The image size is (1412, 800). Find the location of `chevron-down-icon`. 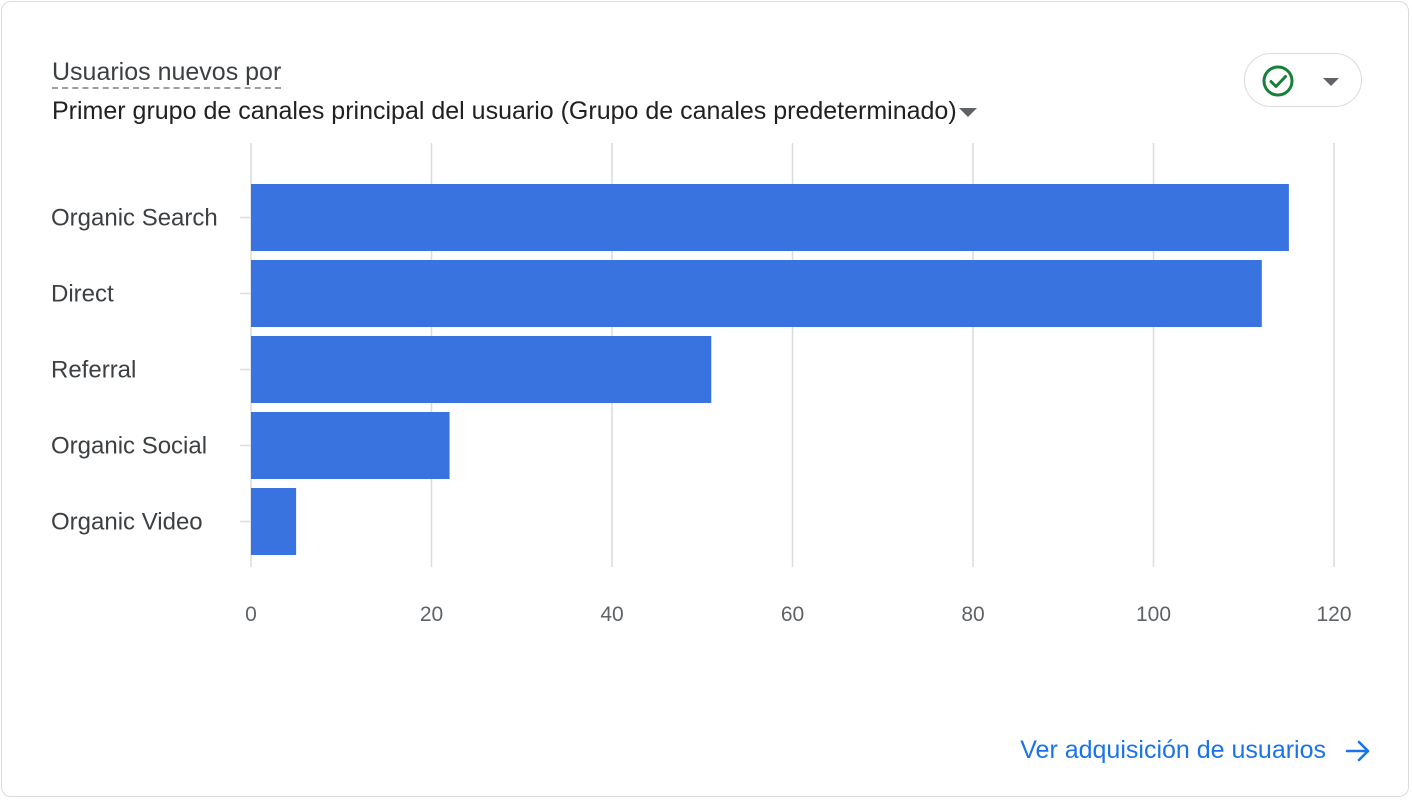

chevron-down-icon is located at coordinates (1331, 82).